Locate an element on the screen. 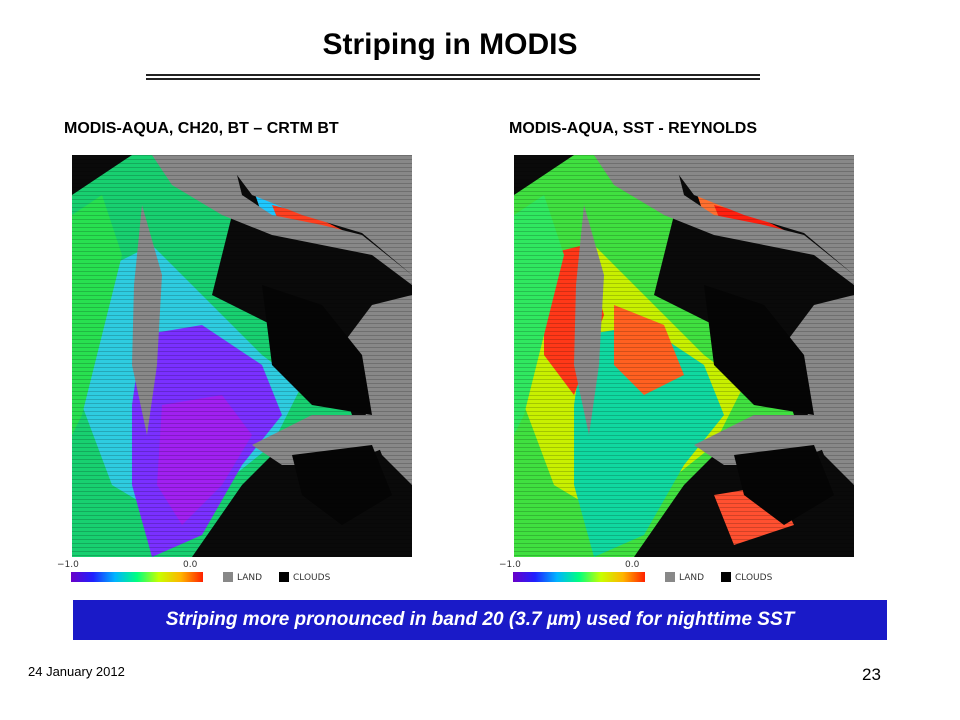 Image resolution: width=960 pixels, height=720 pixels. right-legend: −1.0 0.0 LAND CLOUDS is located at coordinates (659, 575).